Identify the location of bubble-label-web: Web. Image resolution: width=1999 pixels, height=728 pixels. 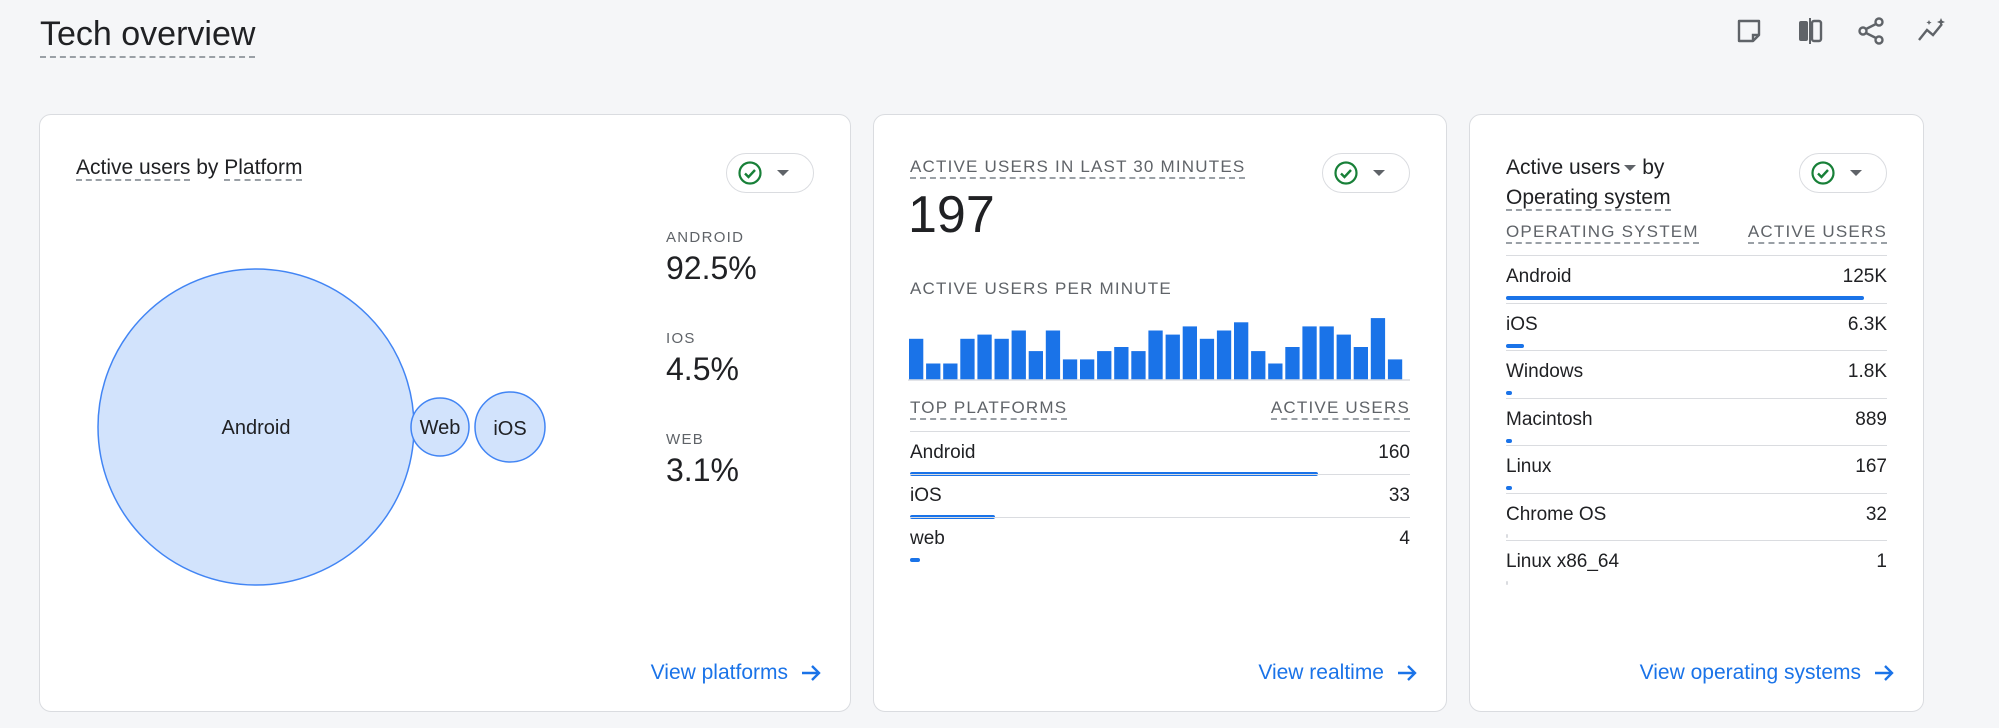
(440, 428).